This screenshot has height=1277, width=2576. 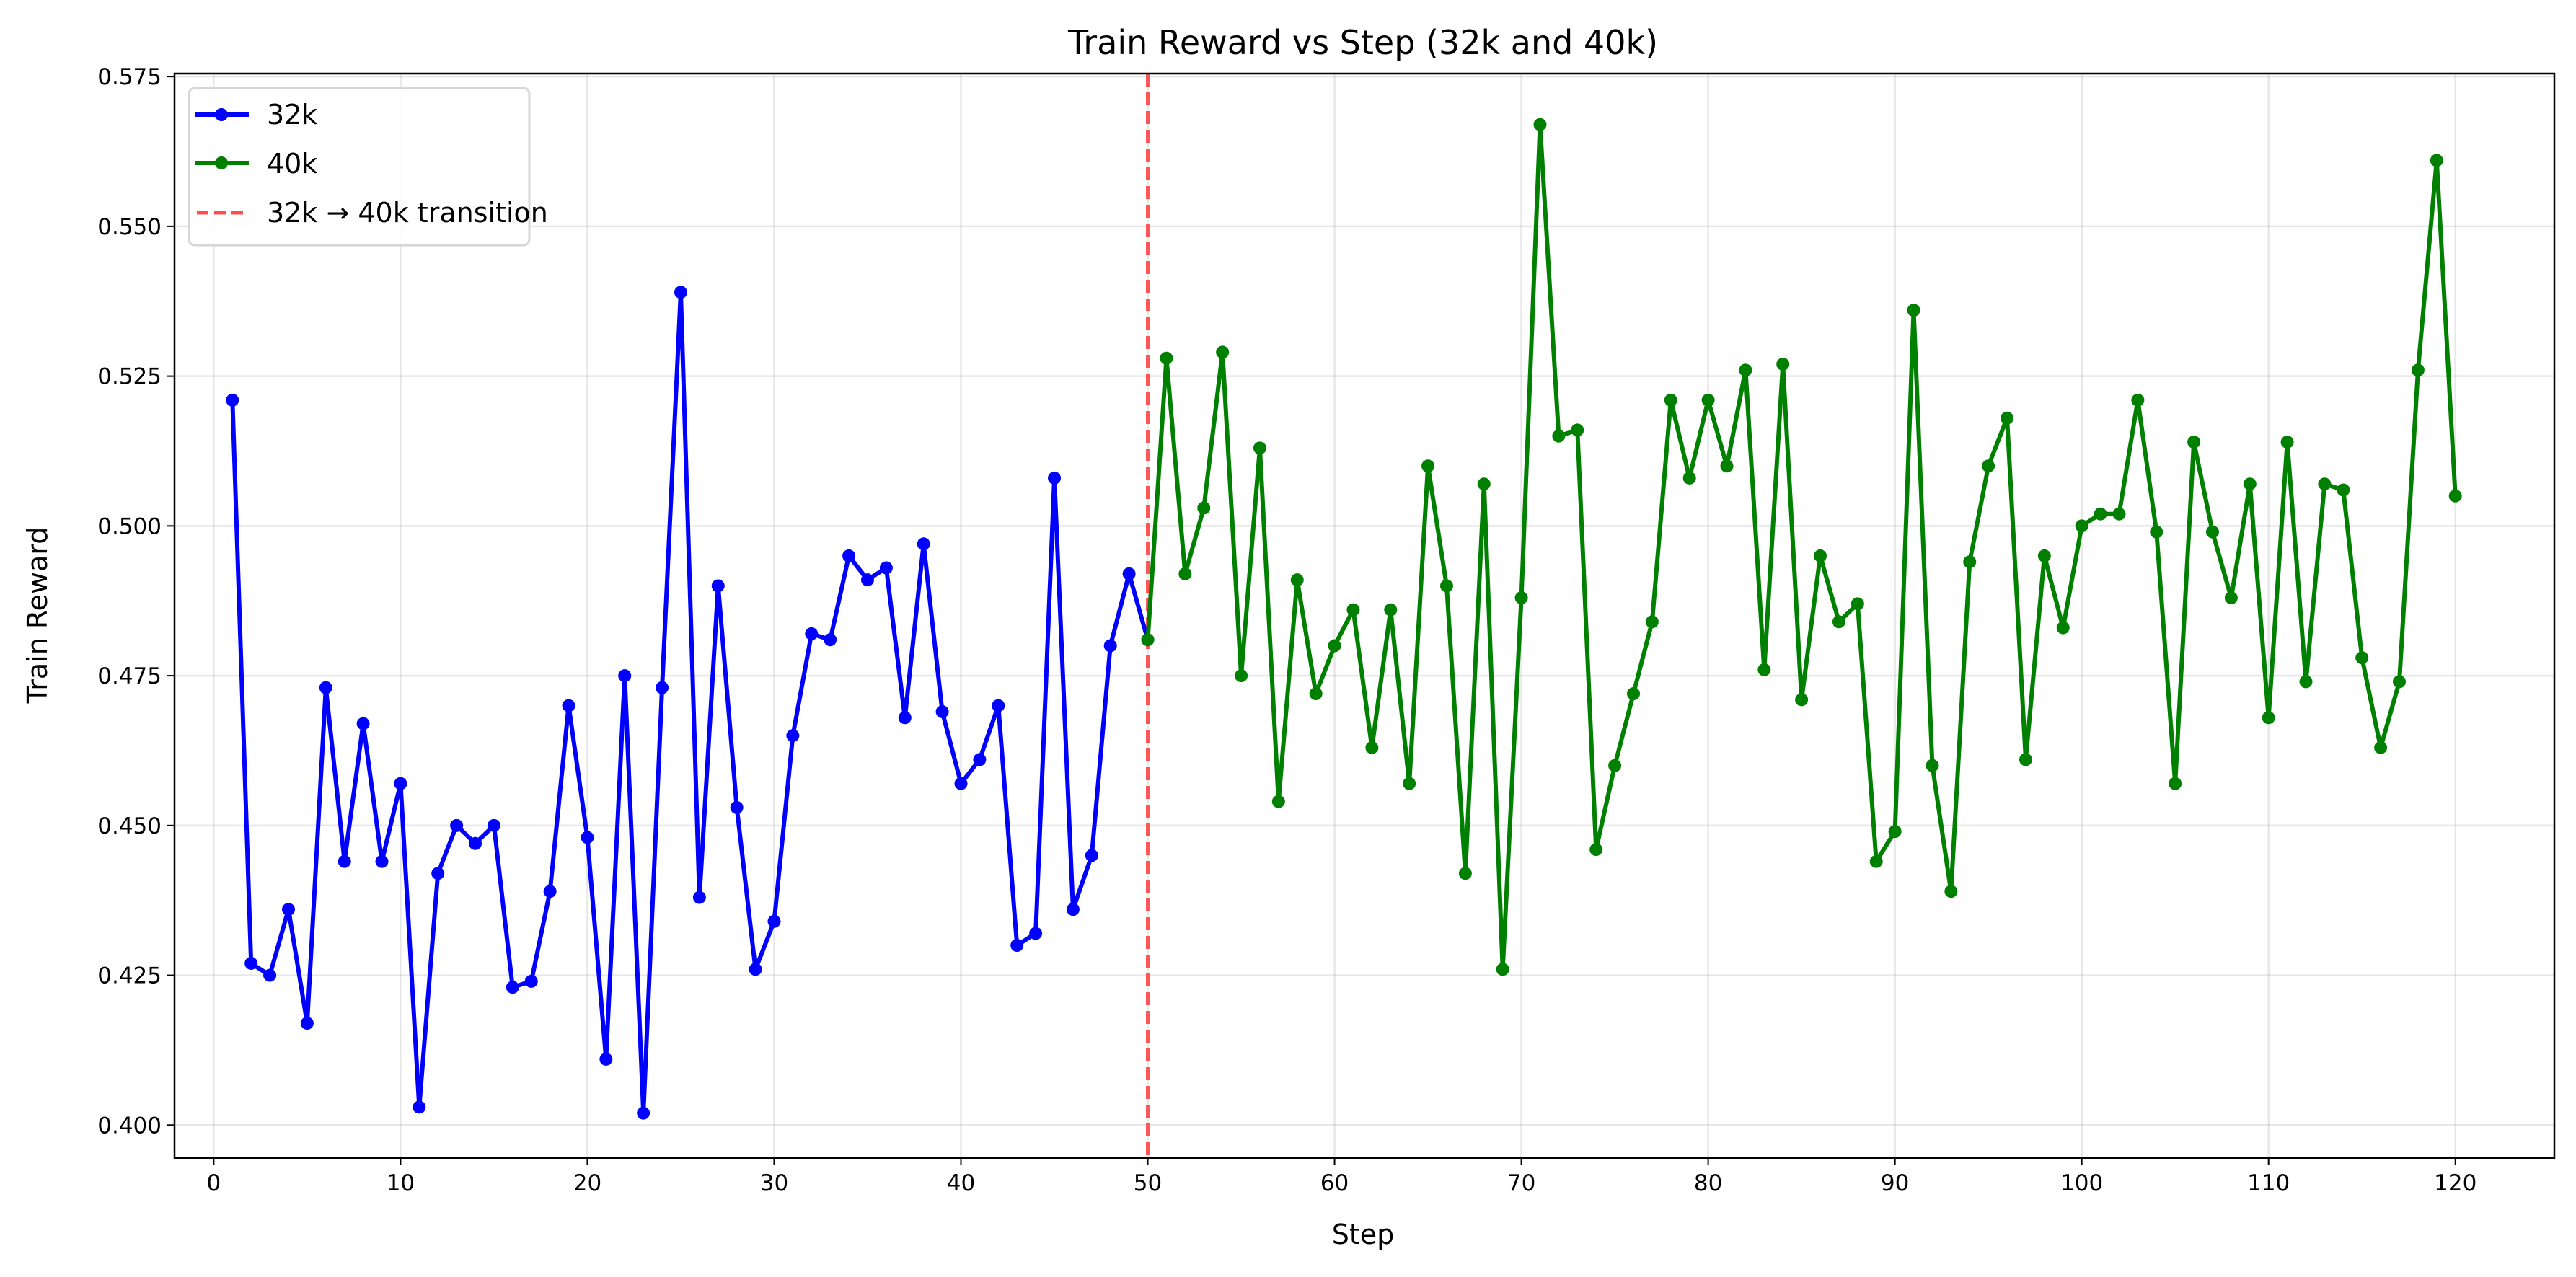 I want to click on y-tick-label: 0.475, so click(x=129, y=676).